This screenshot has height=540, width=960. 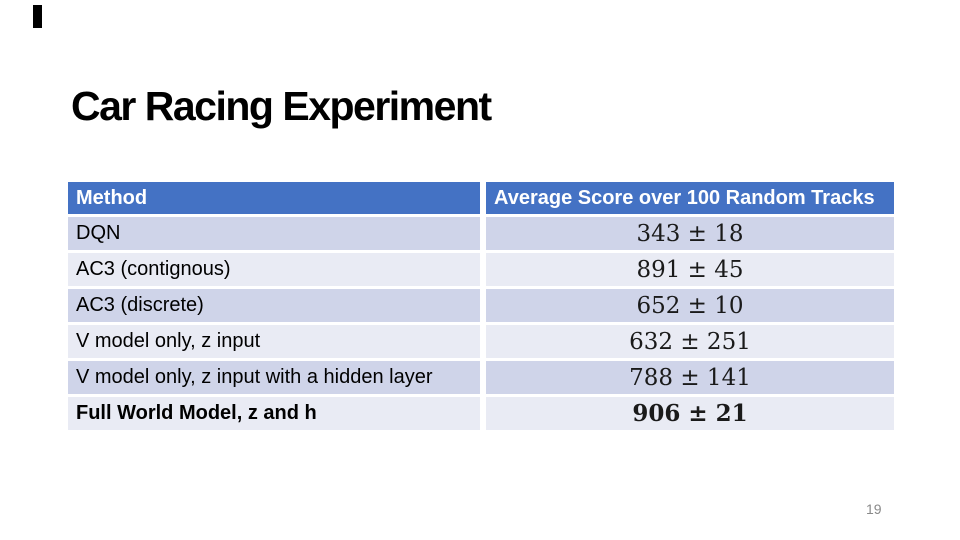 What do you see at coordinates (690, 377) in the screenshot?
I see `table-row-score: 788 ± 141` at bounding box center [690, 377].